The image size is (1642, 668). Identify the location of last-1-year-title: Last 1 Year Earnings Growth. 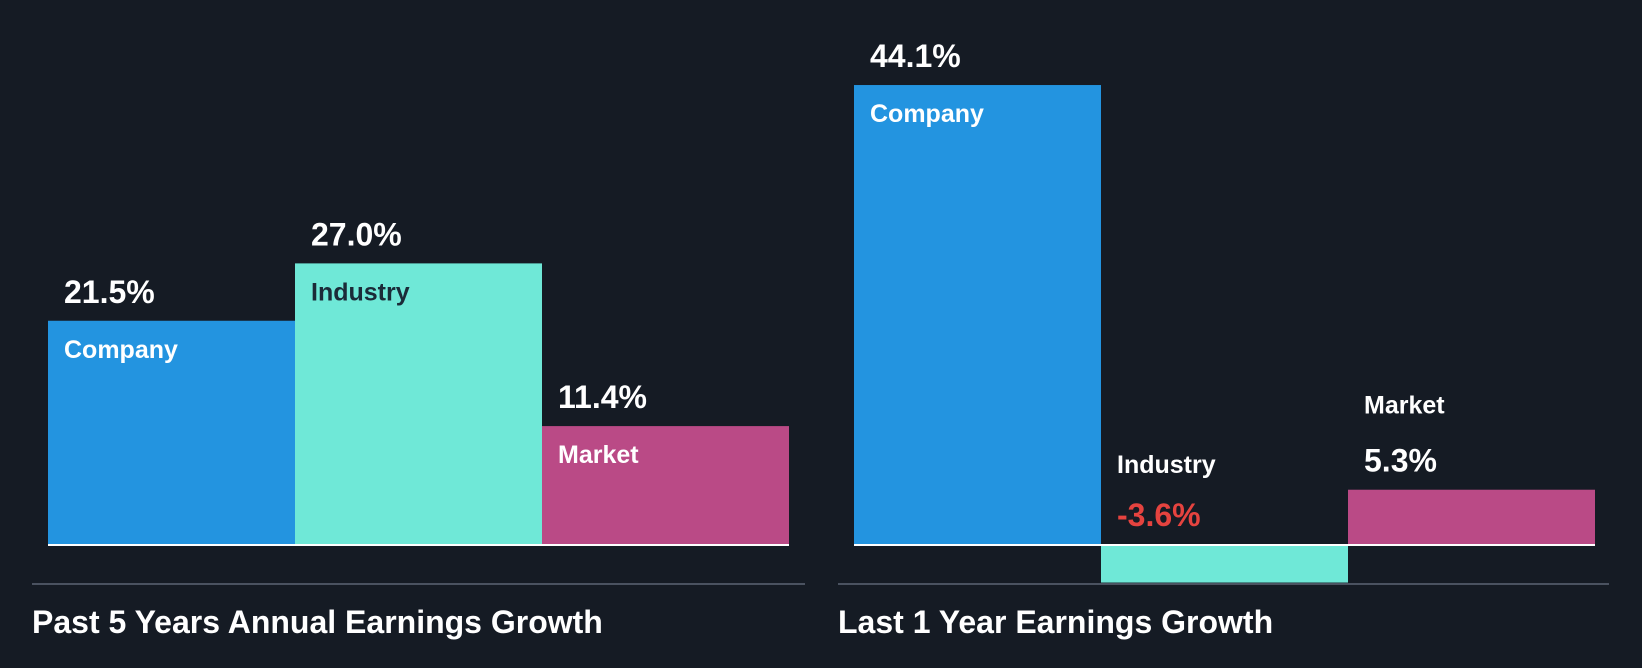
(1056, 622).